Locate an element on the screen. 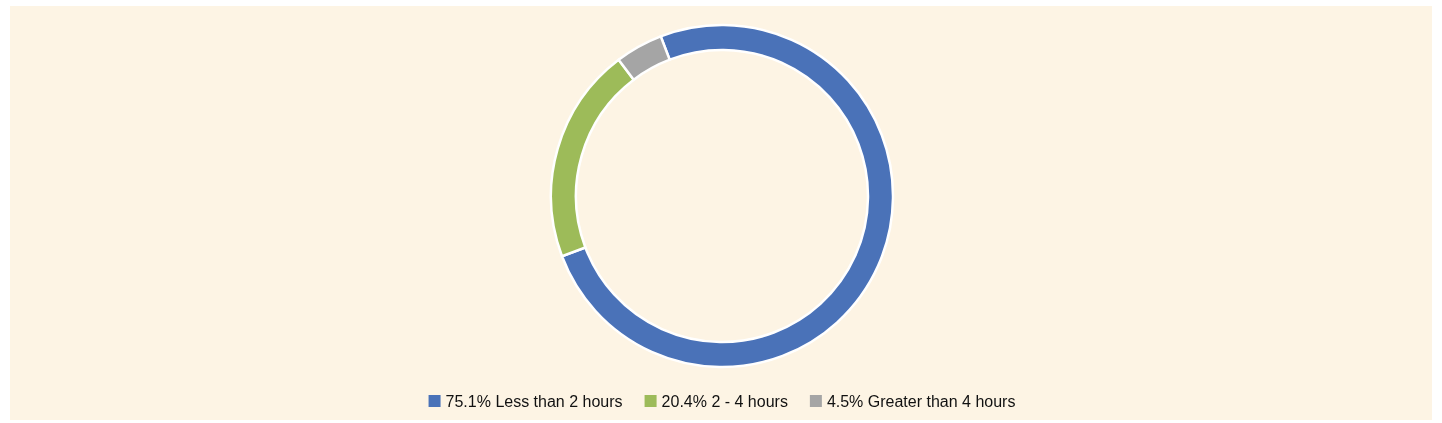 This screenshot has height=423, width=1442. legend-label: 20.4% 2 - 4 hours is located at coordinates (724, 401).